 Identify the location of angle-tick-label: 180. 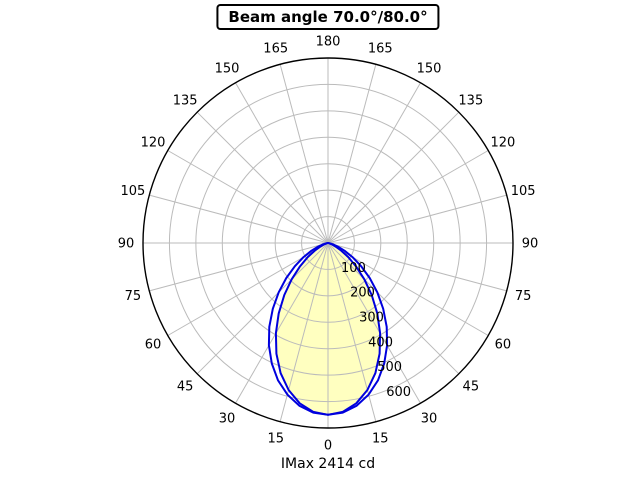
(328, 42).